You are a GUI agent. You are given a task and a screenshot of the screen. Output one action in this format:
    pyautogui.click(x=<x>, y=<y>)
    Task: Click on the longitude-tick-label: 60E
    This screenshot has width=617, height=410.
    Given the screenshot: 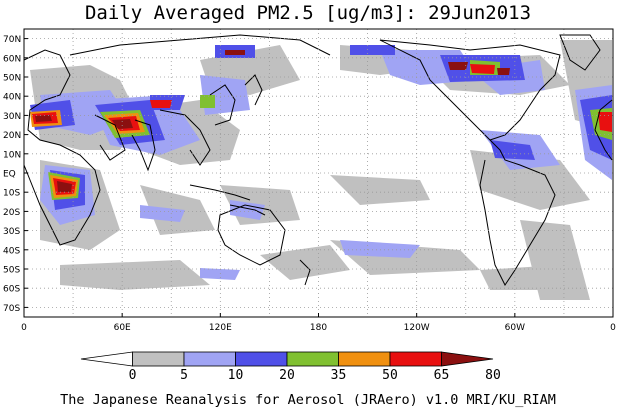 What is the action you would take?
    pyautogui.click(x=122, y=328)
    